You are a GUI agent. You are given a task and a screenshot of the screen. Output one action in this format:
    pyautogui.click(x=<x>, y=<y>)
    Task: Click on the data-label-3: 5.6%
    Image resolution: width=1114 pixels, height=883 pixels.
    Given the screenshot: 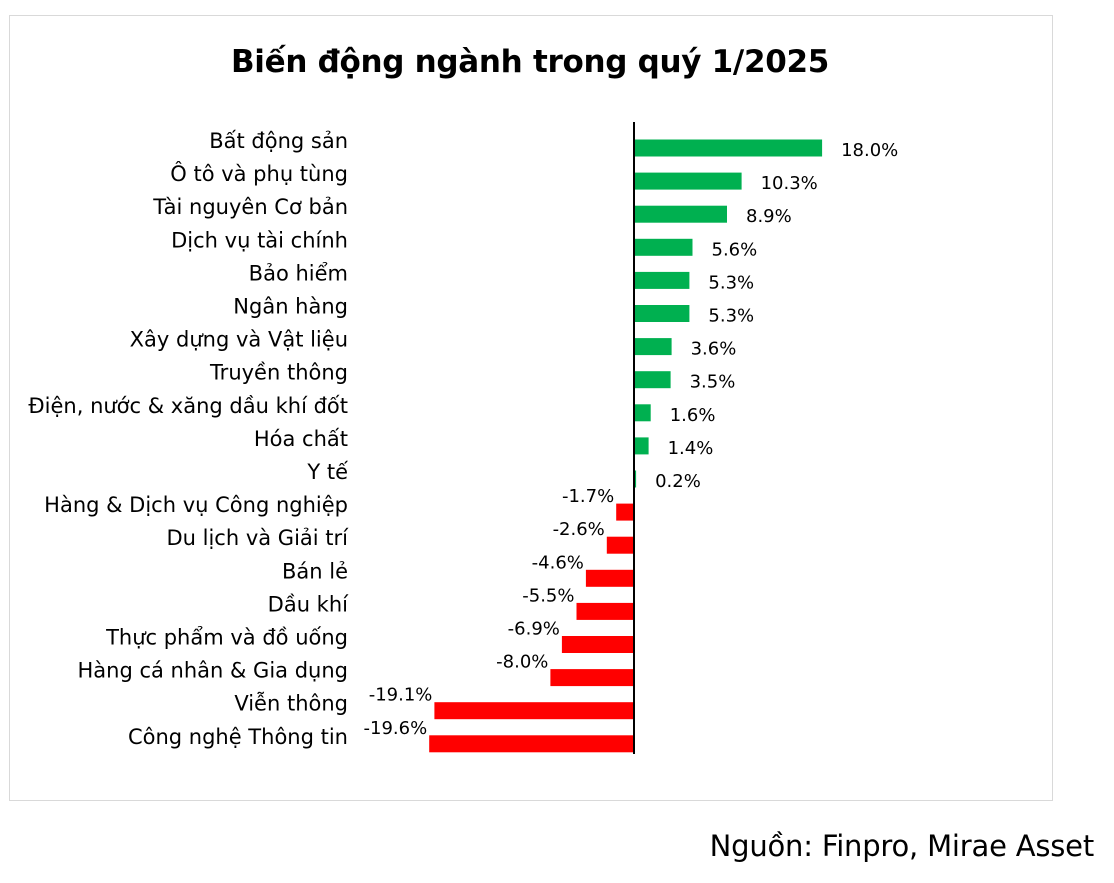 What is the action you would take?
    pyautogui.click(x=735, y=249)
    